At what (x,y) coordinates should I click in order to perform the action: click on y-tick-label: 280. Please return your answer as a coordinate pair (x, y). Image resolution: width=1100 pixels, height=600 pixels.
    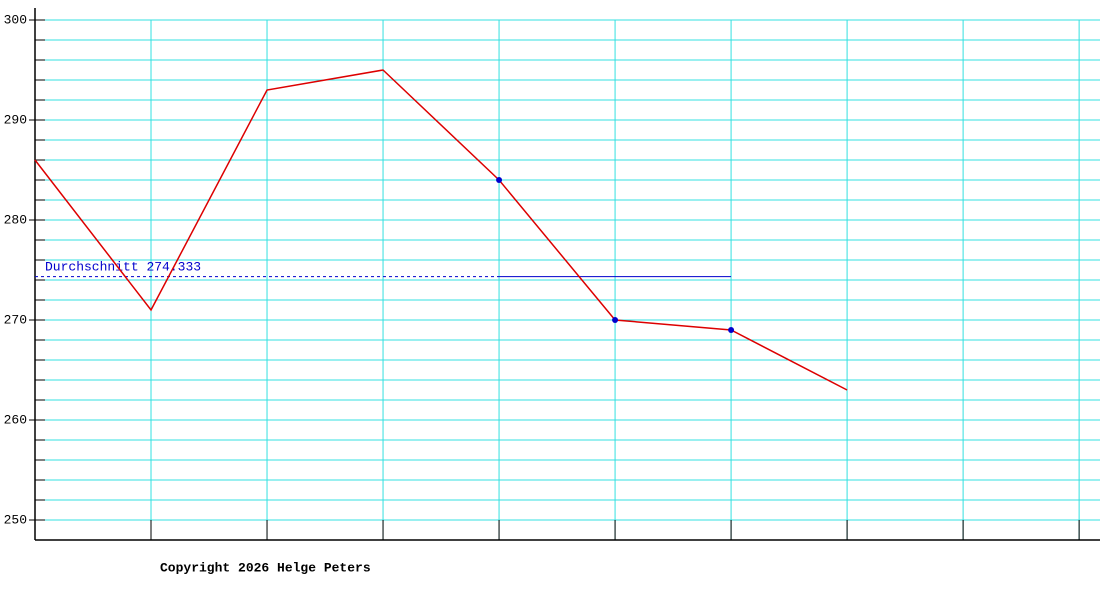
    Looking at the image, I should click on (15, 219).